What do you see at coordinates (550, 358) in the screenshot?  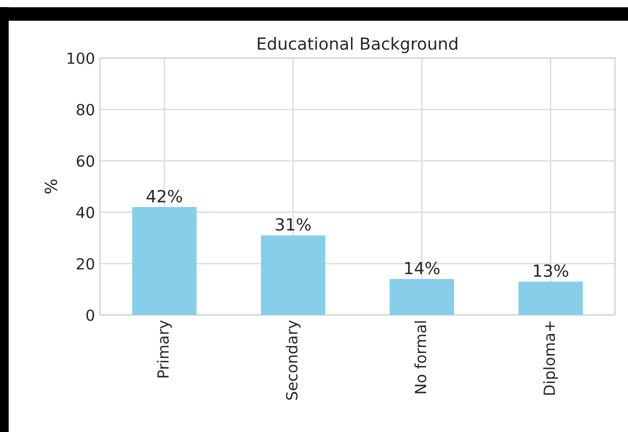 I see `x-tick-label: Diploma+` at bounding box center [550, 358].